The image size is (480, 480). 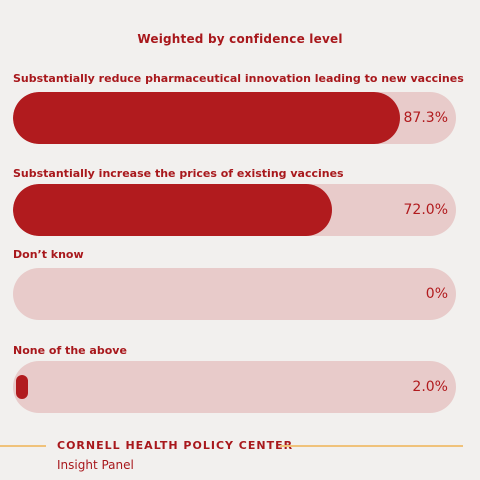 What do you see at coordinates (172, 210) in the screenshot?
I see `bar-increase-prices` at bounding box center [172, 210].